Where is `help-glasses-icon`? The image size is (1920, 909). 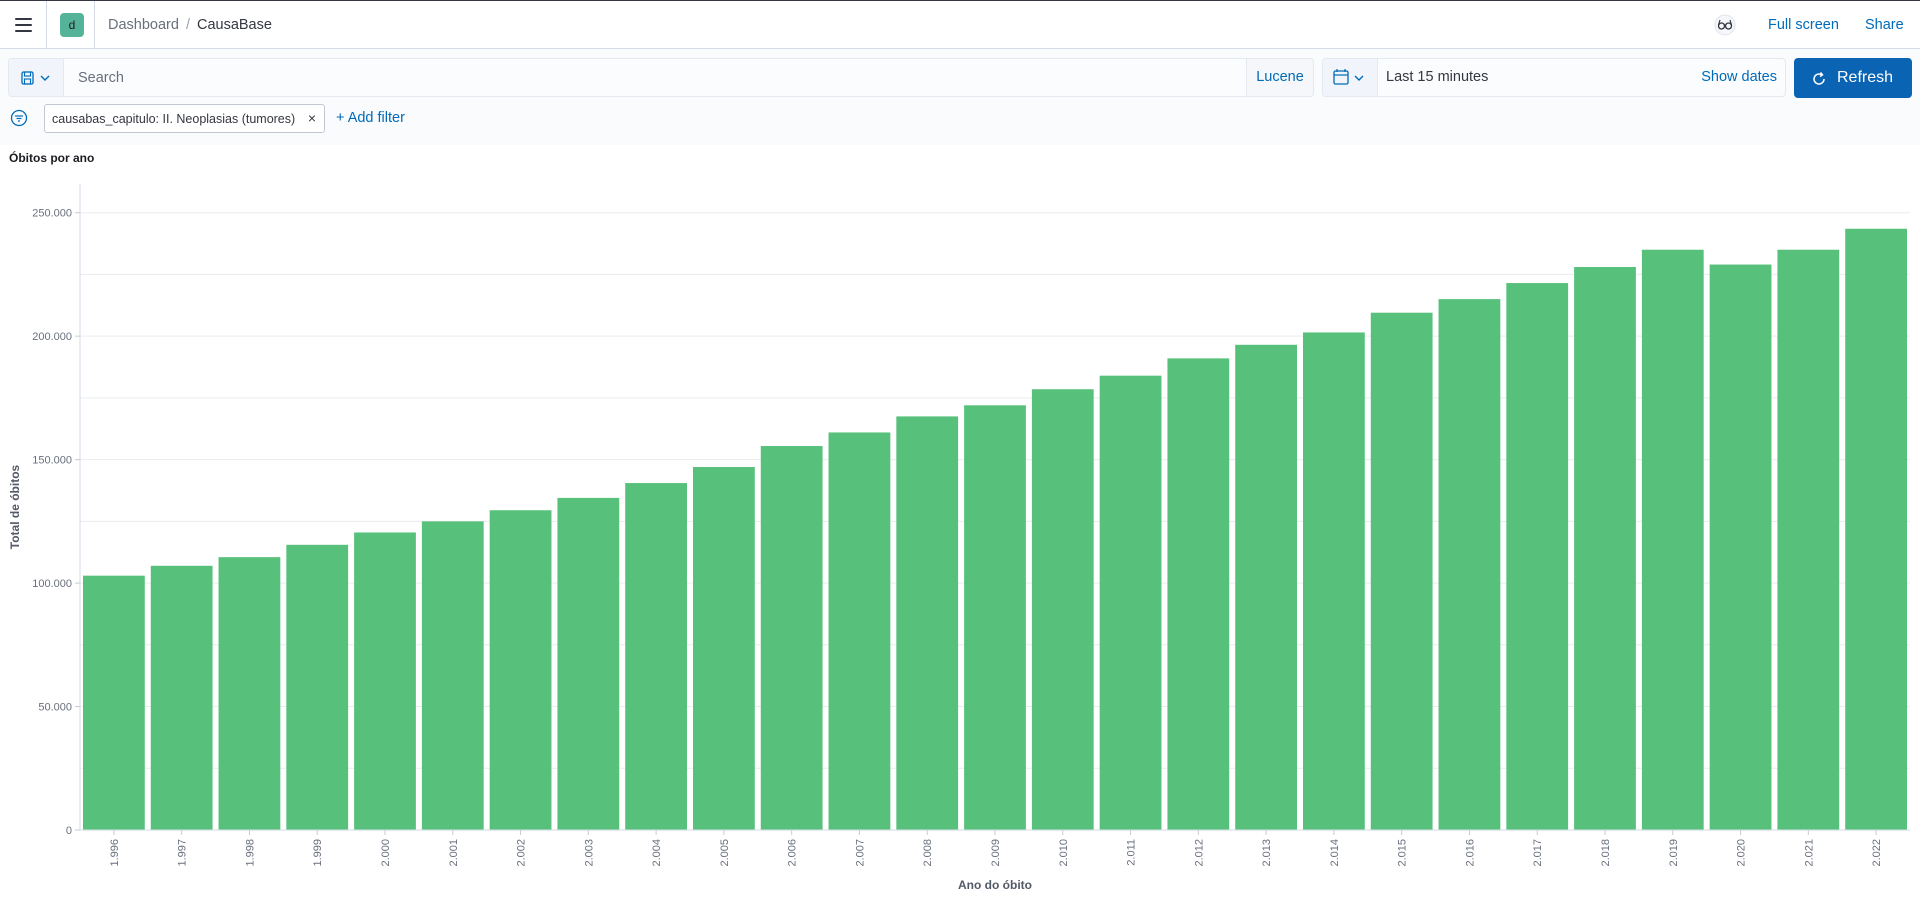
help-glasses-icon is located at coordinates (1725, 25).